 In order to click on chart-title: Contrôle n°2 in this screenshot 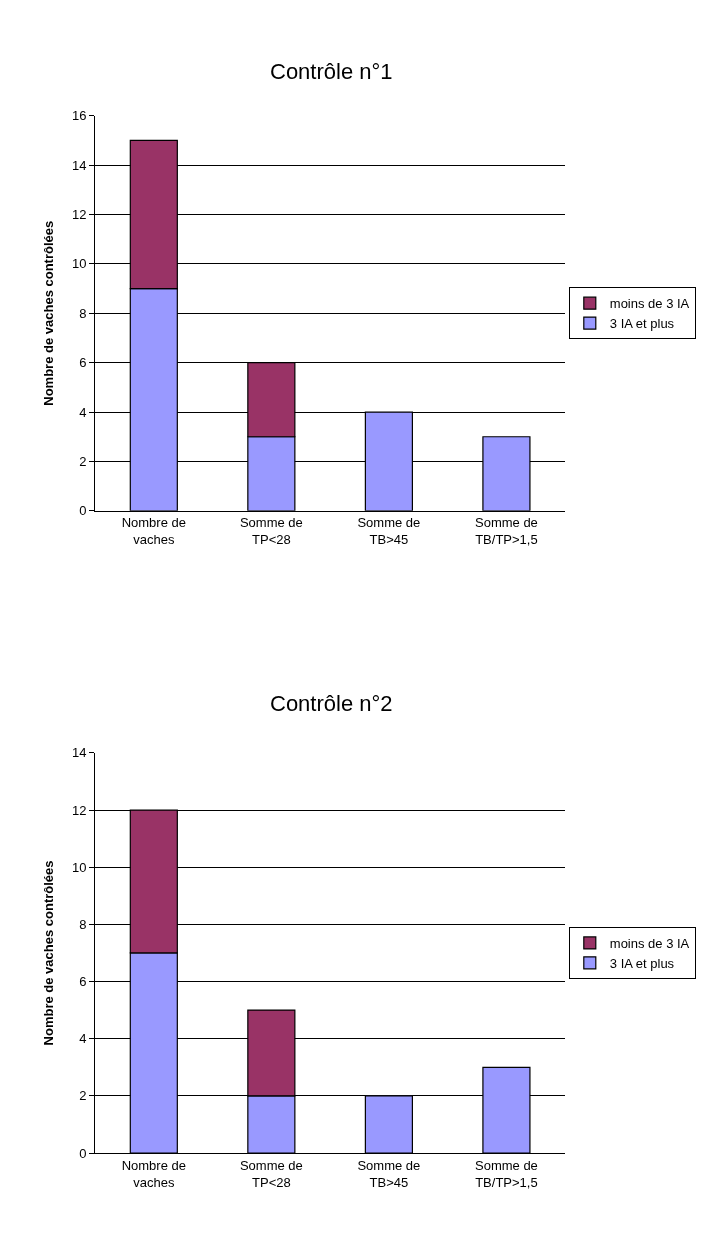, I will do `click(331, 703)`.